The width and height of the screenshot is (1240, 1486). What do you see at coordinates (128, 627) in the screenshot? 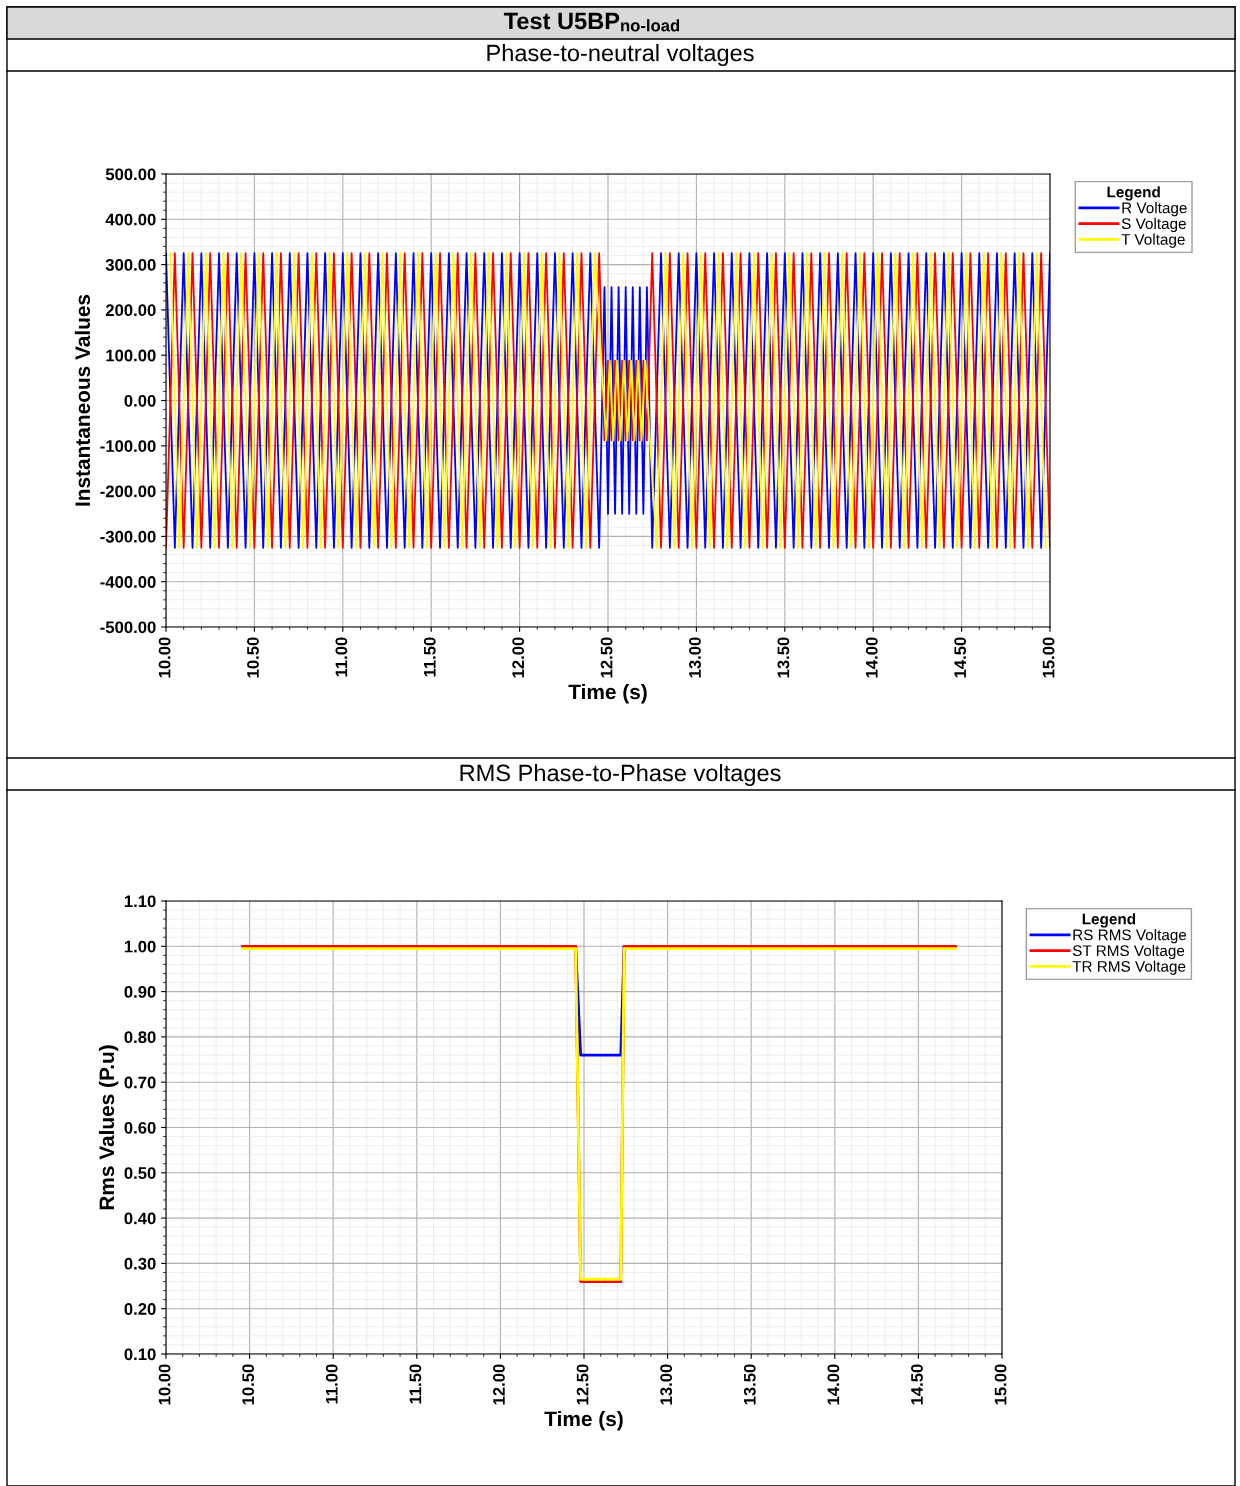
I see `y-tick-label: -500.00` at bounding box center [128, 627].